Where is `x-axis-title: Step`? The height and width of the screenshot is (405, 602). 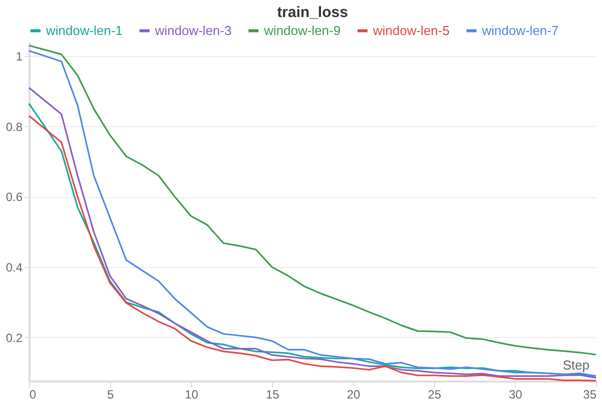 x-axis-title: Step is located at coordinates (576, 365).